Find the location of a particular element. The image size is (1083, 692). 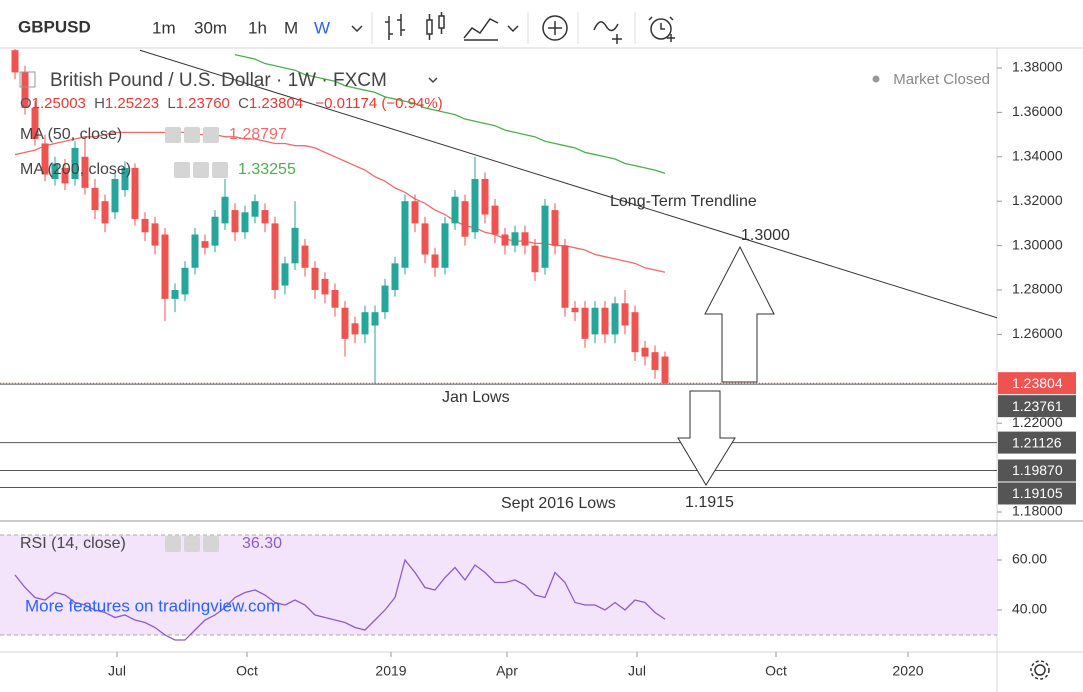

annotation-arrows is located at coordinates (726, 365).